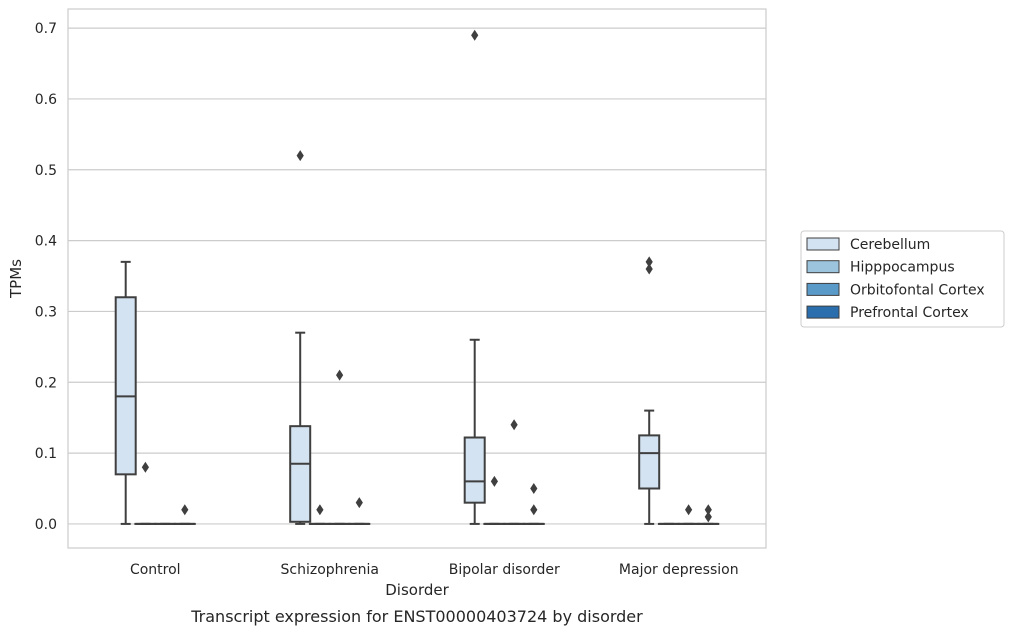  What do you see at coordinates (46, 383) in the screenshot?
I see `y-tick-label: 0.2` at bounding box center [46, 383].